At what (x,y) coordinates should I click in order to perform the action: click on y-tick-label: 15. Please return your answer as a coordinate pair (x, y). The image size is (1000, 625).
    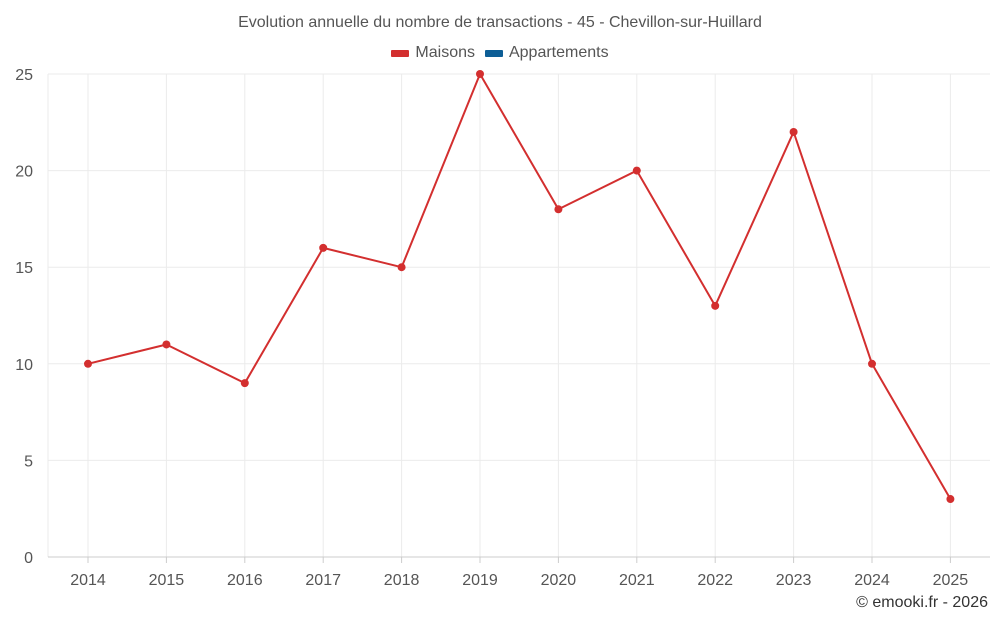
    Looking at the image, I should click on (24, 268).